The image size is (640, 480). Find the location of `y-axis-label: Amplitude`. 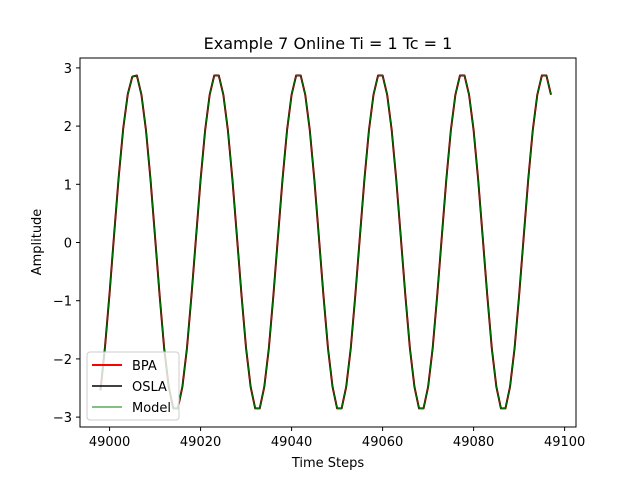

y-axis-label: Amplitude is located at coordinates (37, 242).